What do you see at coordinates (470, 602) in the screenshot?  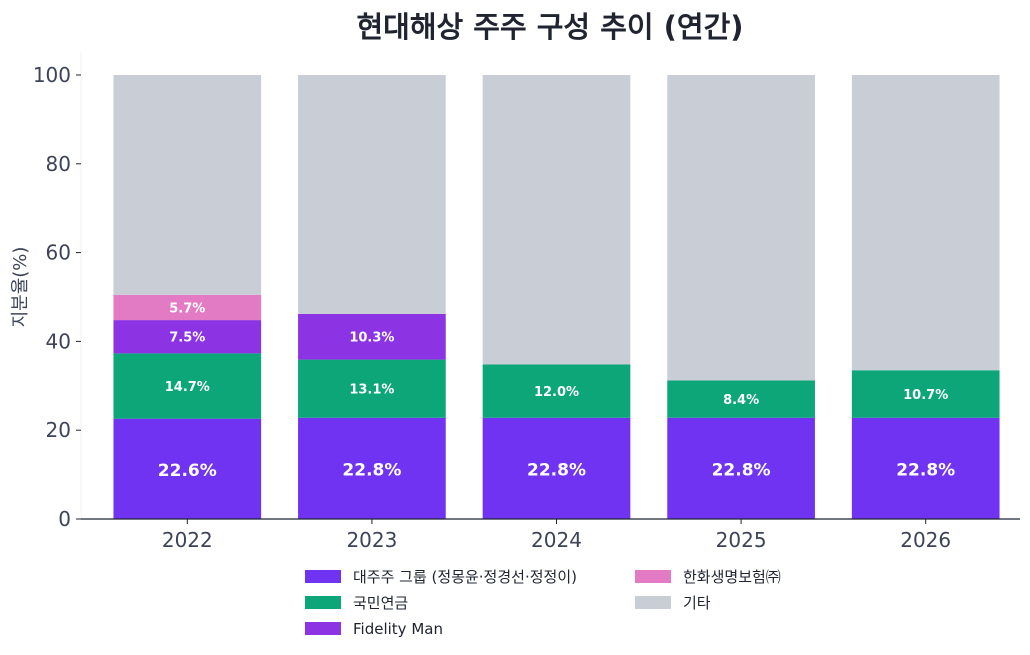 I see `legend-item-s1: 국민연금` at bounding box center [470, 602].